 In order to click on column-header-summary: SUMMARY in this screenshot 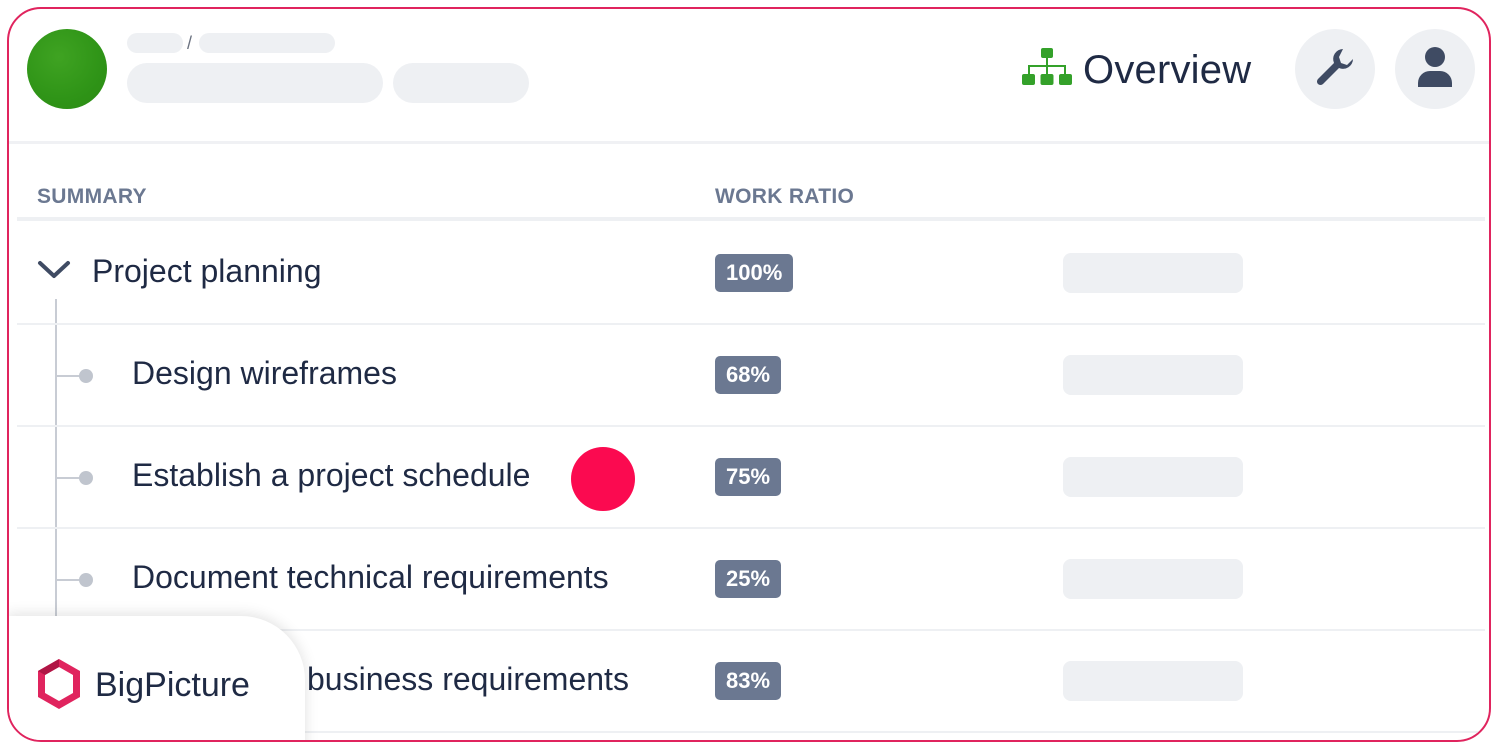, I will do `click(92, 196)`.